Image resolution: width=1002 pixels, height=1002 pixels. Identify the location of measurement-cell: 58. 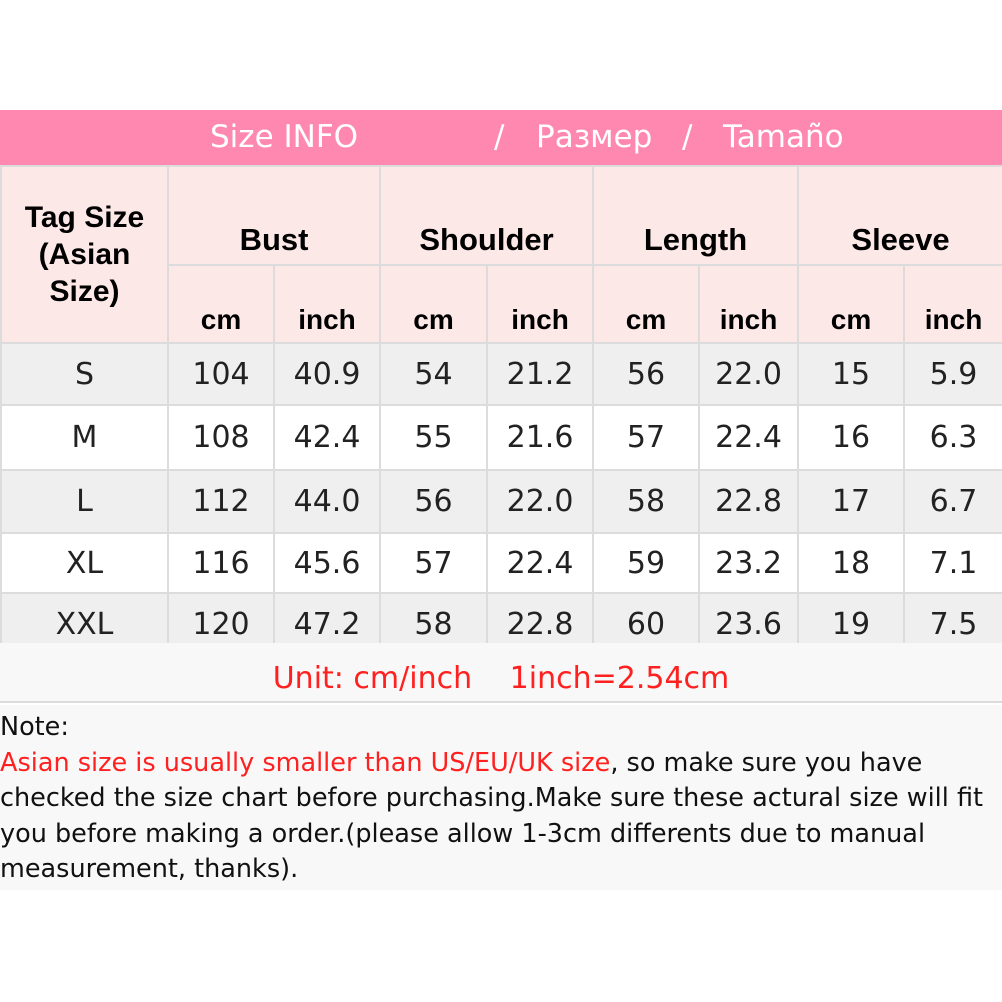
(646, 501).